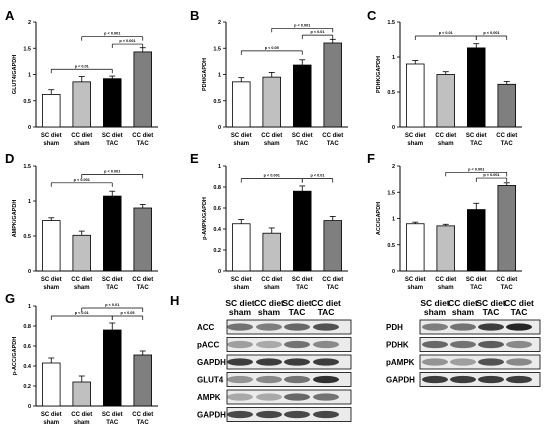 The image size is (550, 435). Describe the element at coordinates (205, 74) in the screenshot. I see `y-axis-label: PDH/GAPDH` at that location.